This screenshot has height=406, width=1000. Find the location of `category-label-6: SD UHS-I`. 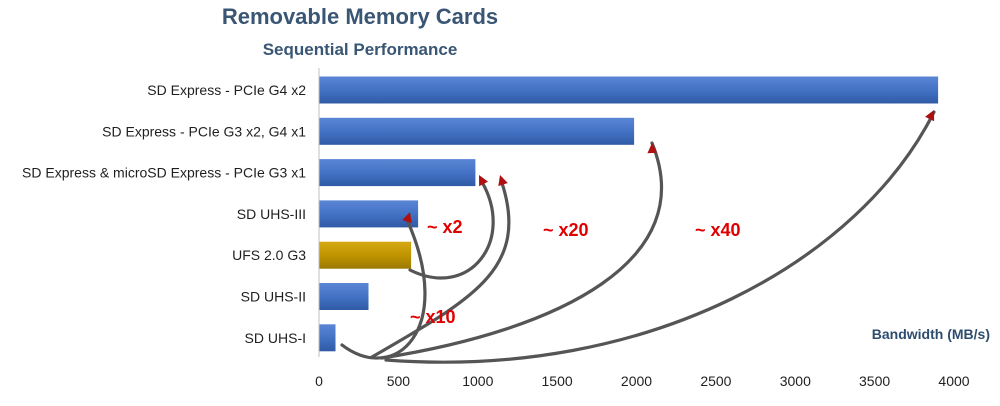

category-label-6: SD UHS-I is located at coordinates (275, 338).